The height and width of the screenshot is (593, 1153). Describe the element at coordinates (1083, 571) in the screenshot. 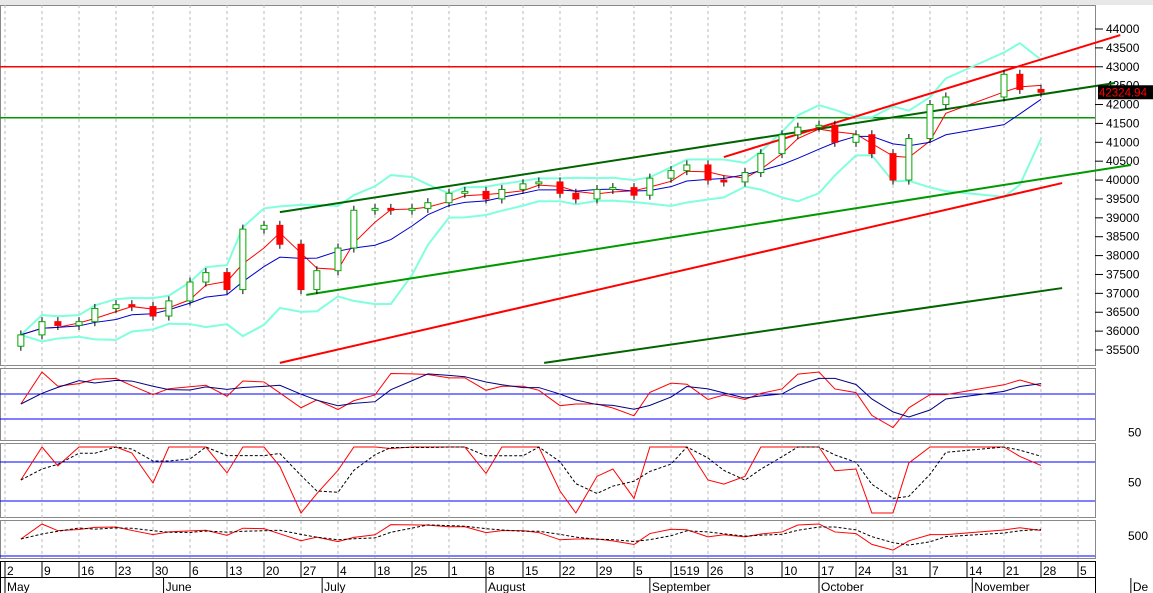

I see `x-day-label: 5` at that location.